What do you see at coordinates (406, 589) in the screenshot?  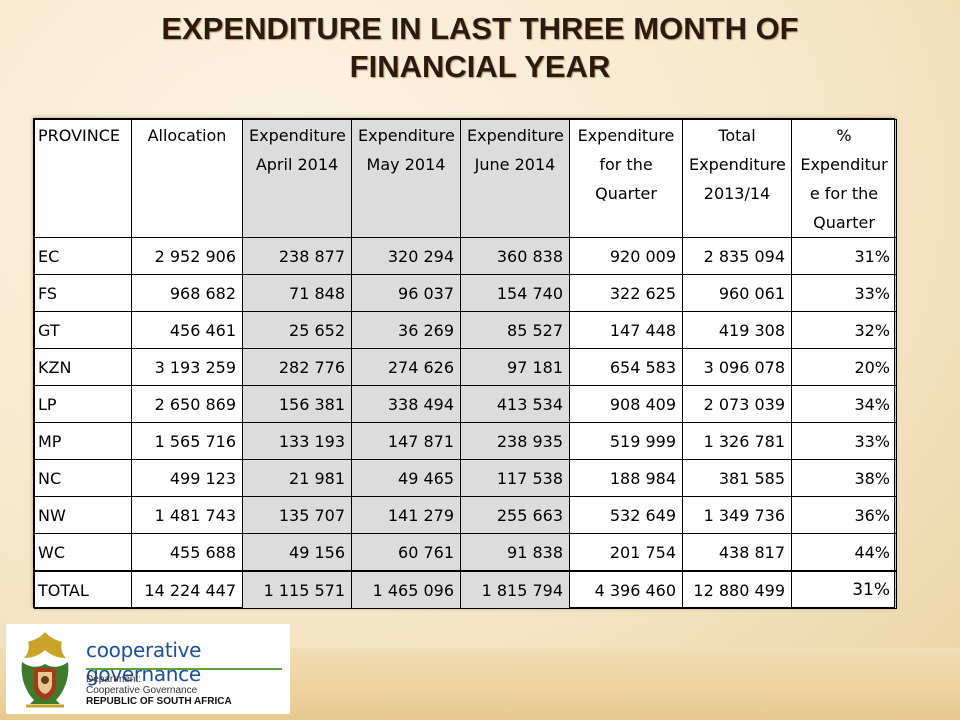 I see `amount-cell: 1 465 096` at bounding box center [406, 589].